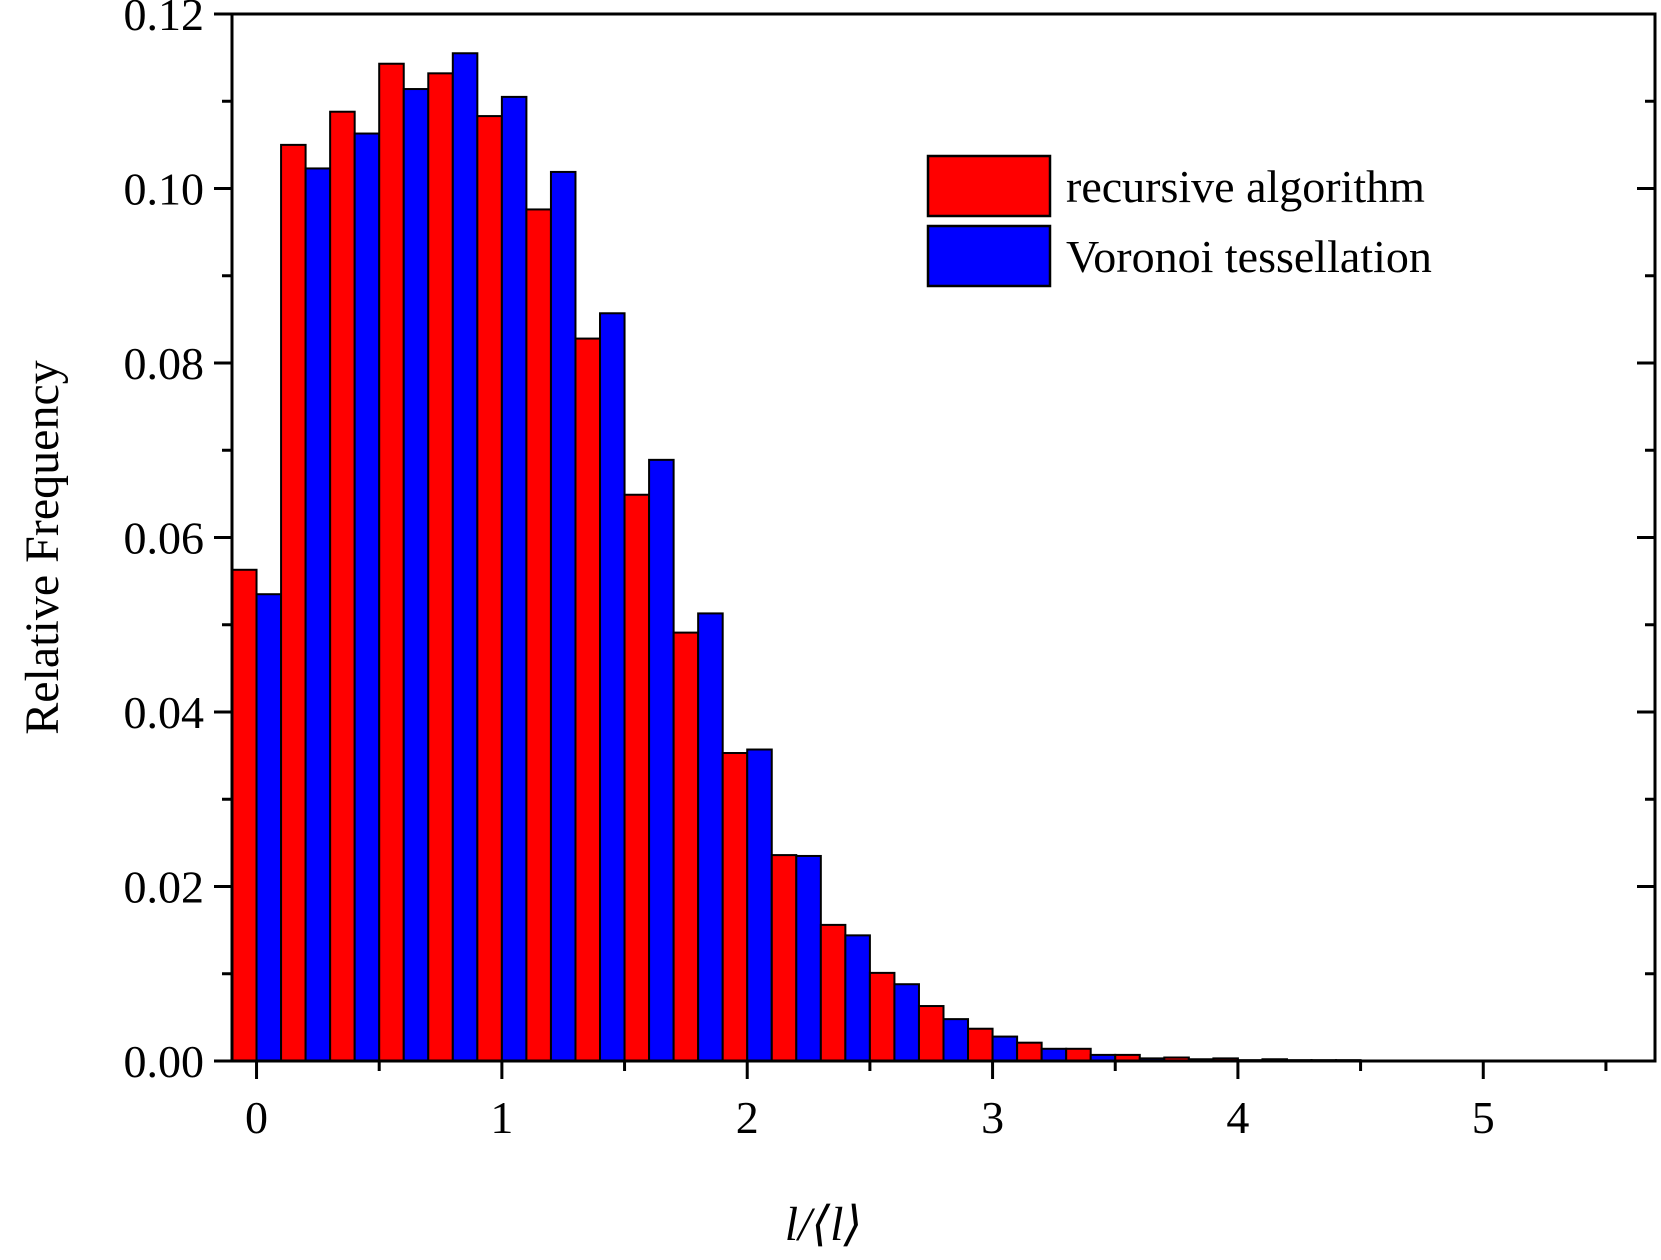 The height and width of the screenshot is (1260, 1661). What do you see at coordinates (1249, 256) in the screenshot?
I see `legend-label: Voronoi tessellation` at bounding box center [1249, 256].